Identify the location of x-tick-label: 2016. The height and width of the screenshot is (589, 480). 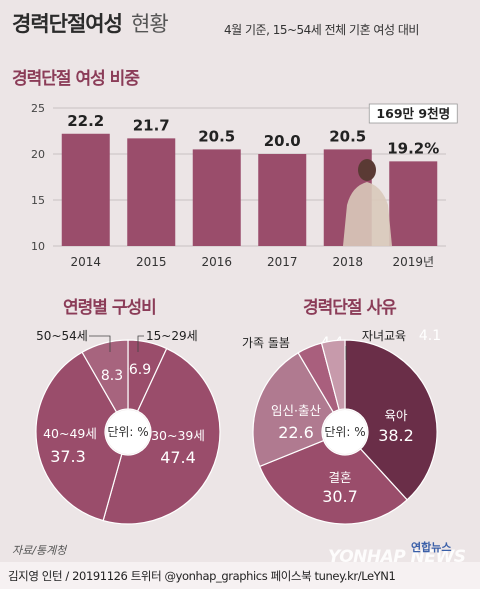
(216, 262).